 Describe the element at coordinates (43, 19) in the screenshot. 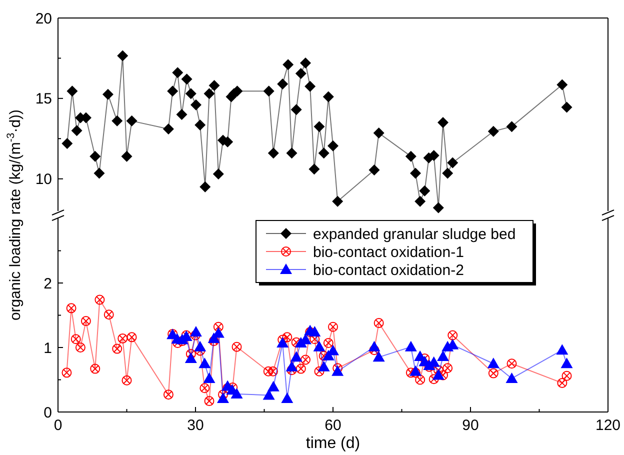

I see `y-tick-label: 20` at that location.